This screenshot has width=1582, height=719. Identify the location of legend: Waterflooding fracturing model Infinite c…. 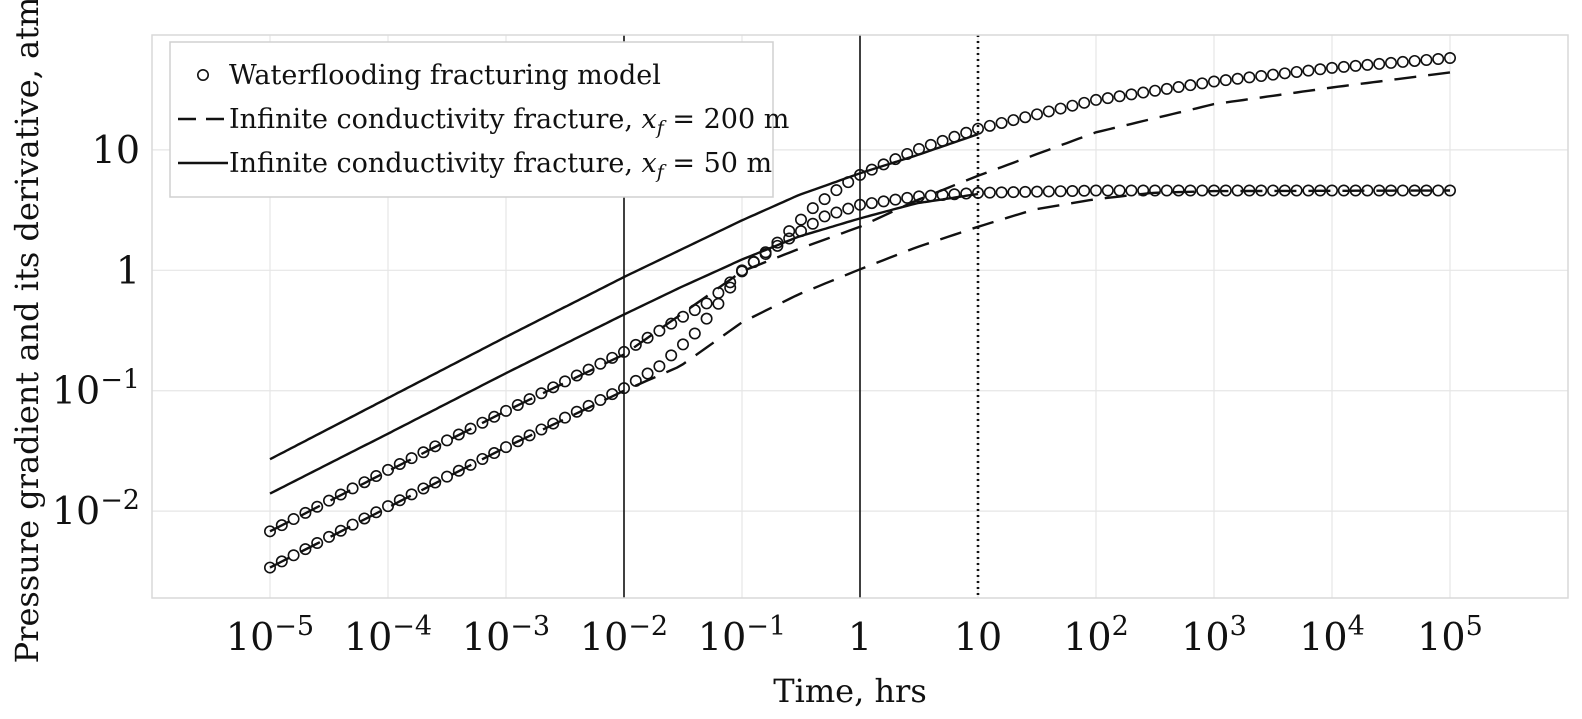
(479, 119).